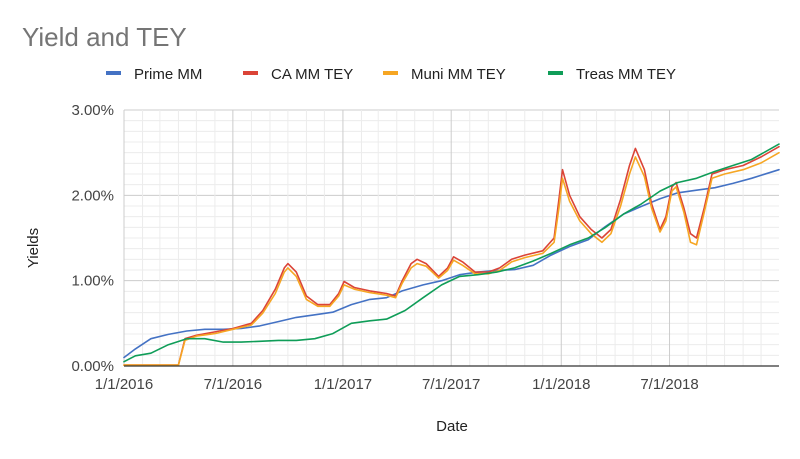  Describe the element at coordinates (92, 195) in the screenshot. I see `y-tick-label: 2.00%` at that location.